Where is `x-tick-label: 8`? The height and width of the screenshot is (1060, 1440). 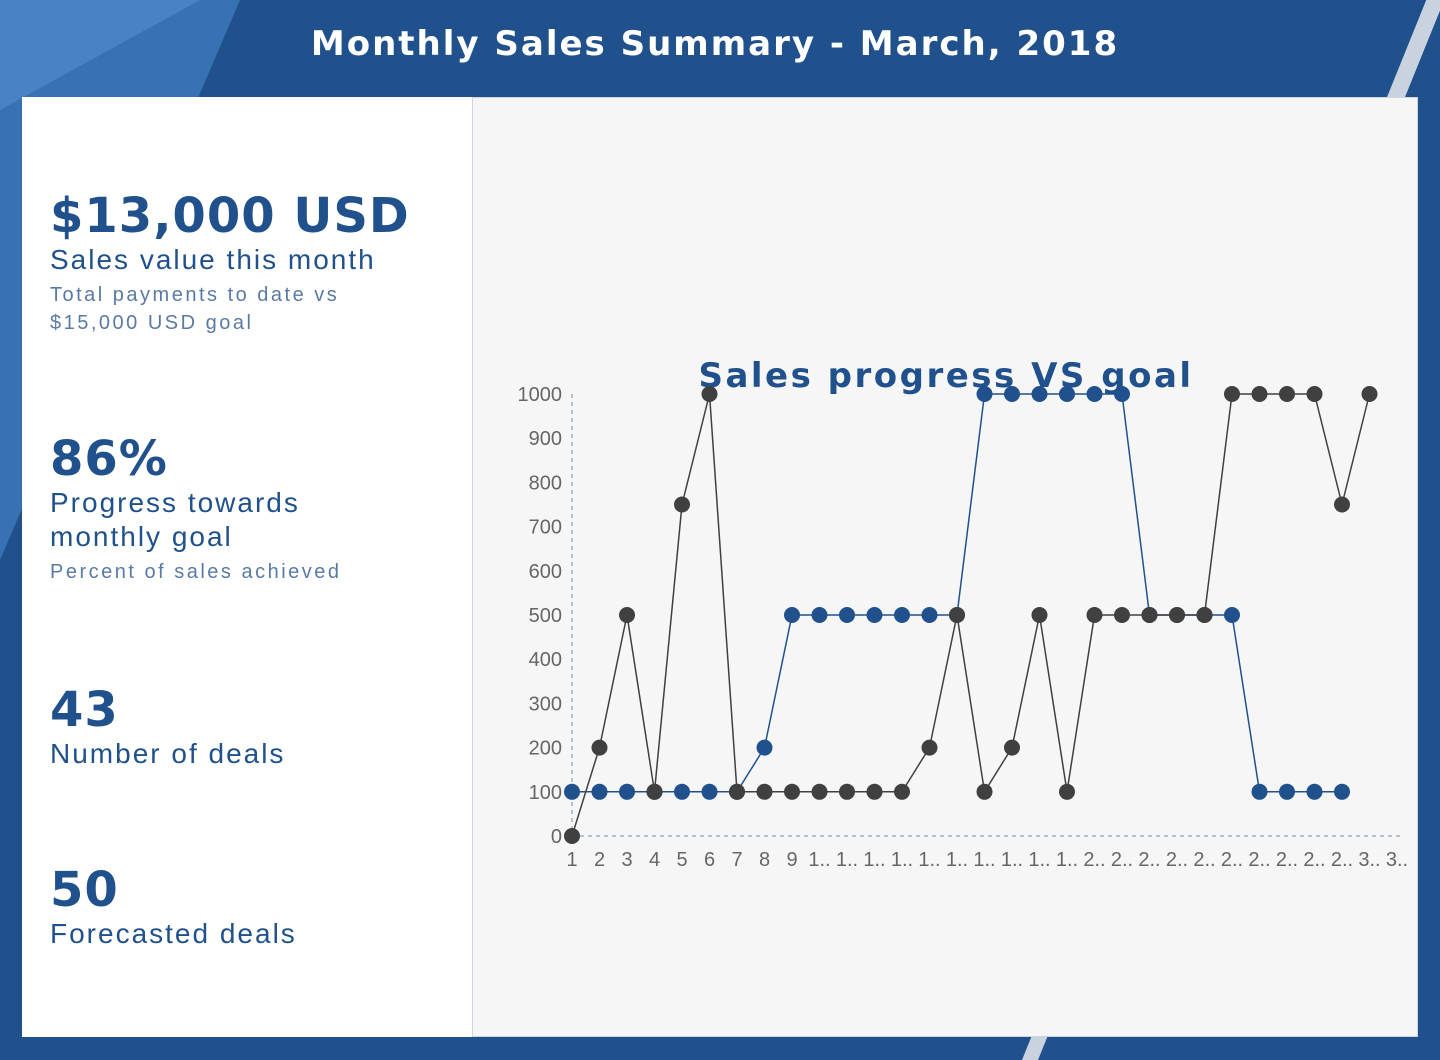
x-tick-label: 8 is located at coordinates (764, 860).